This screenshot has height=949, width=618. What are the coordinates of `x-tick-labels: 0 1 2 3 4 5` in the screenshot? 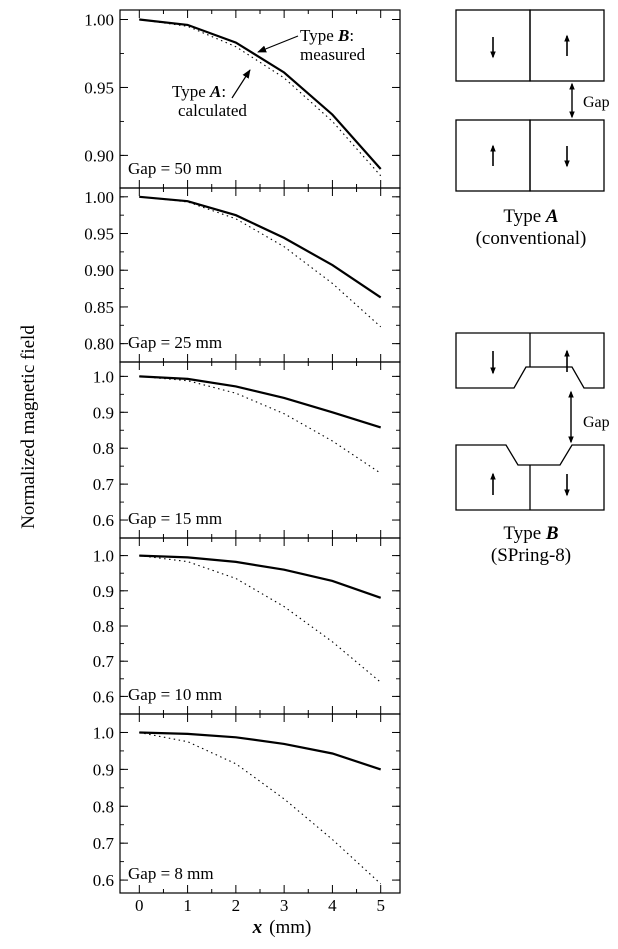 It's located at (260, 905).